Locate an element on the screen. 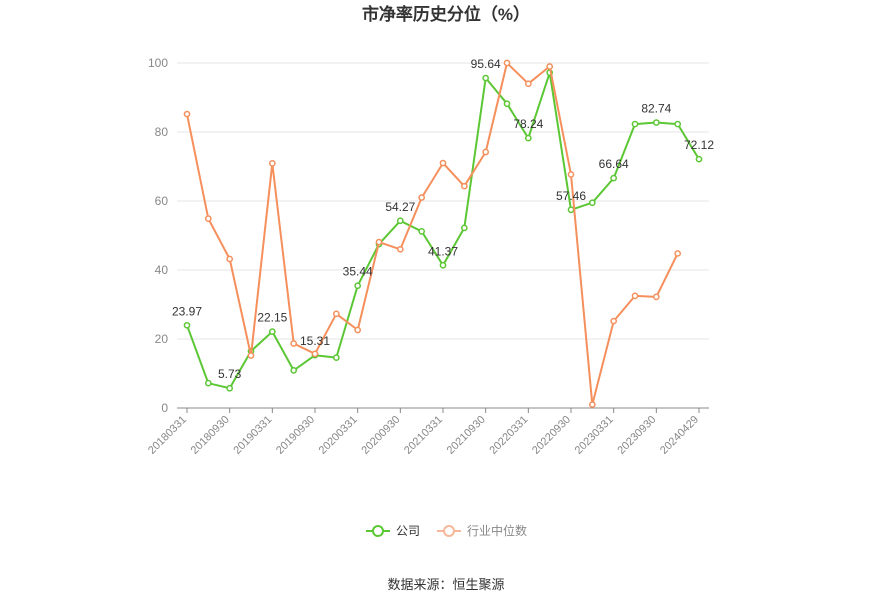  x-tick-label: 20190331 is located at coordinates (252, 435).